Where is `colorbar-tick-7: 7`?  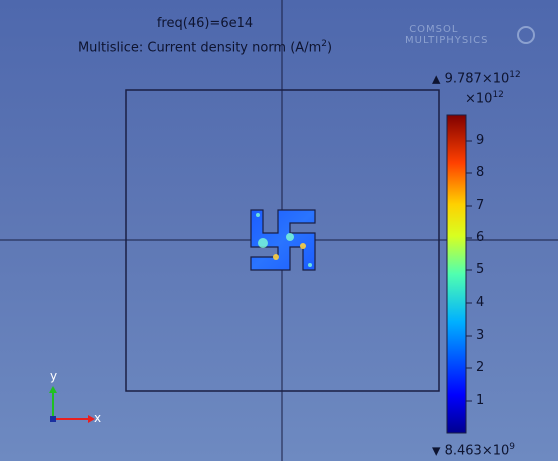 colorbar-tick-7: 7 is located at coordinates (480, 205).